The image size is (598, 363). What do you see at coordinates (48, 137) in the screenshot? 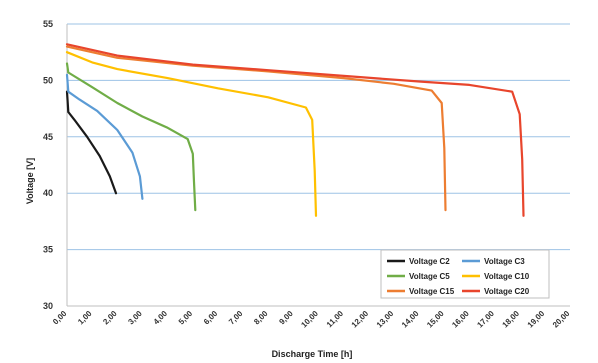
I see `y-tick-label: 45` at bounding box center [48, 137].